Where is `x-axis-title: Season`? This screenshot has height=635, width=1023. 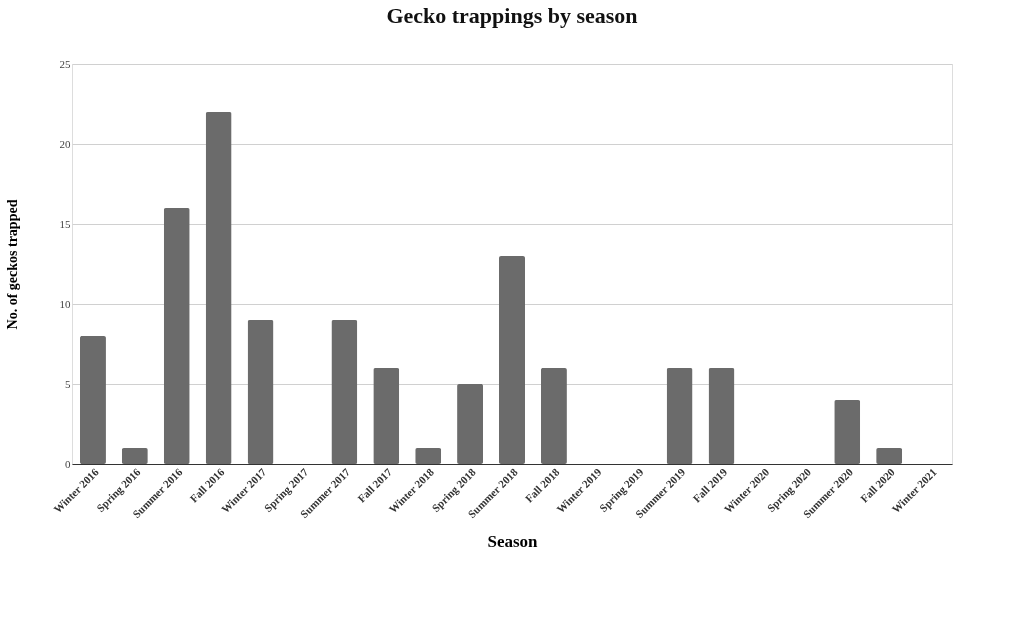 x-axis-title: Season is located at coordinates (513, 542).